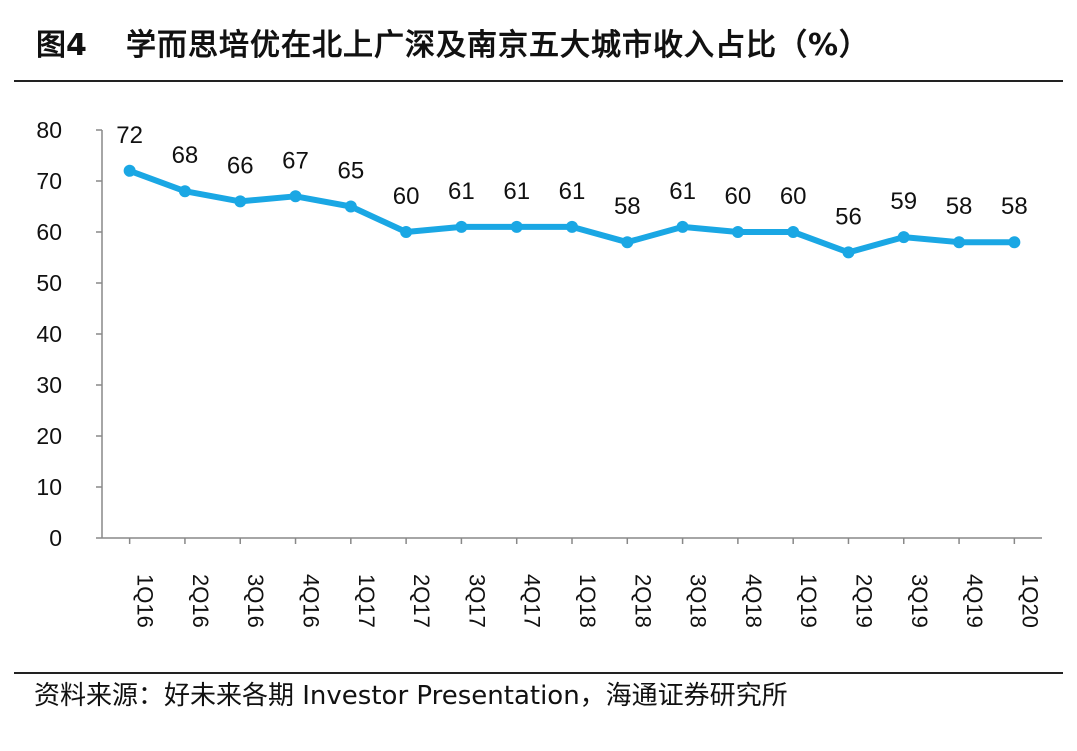 The height and width of the screenshot is (751, 1077). I want to click on x-tick-label: 1Q20, so click(1029, 601).